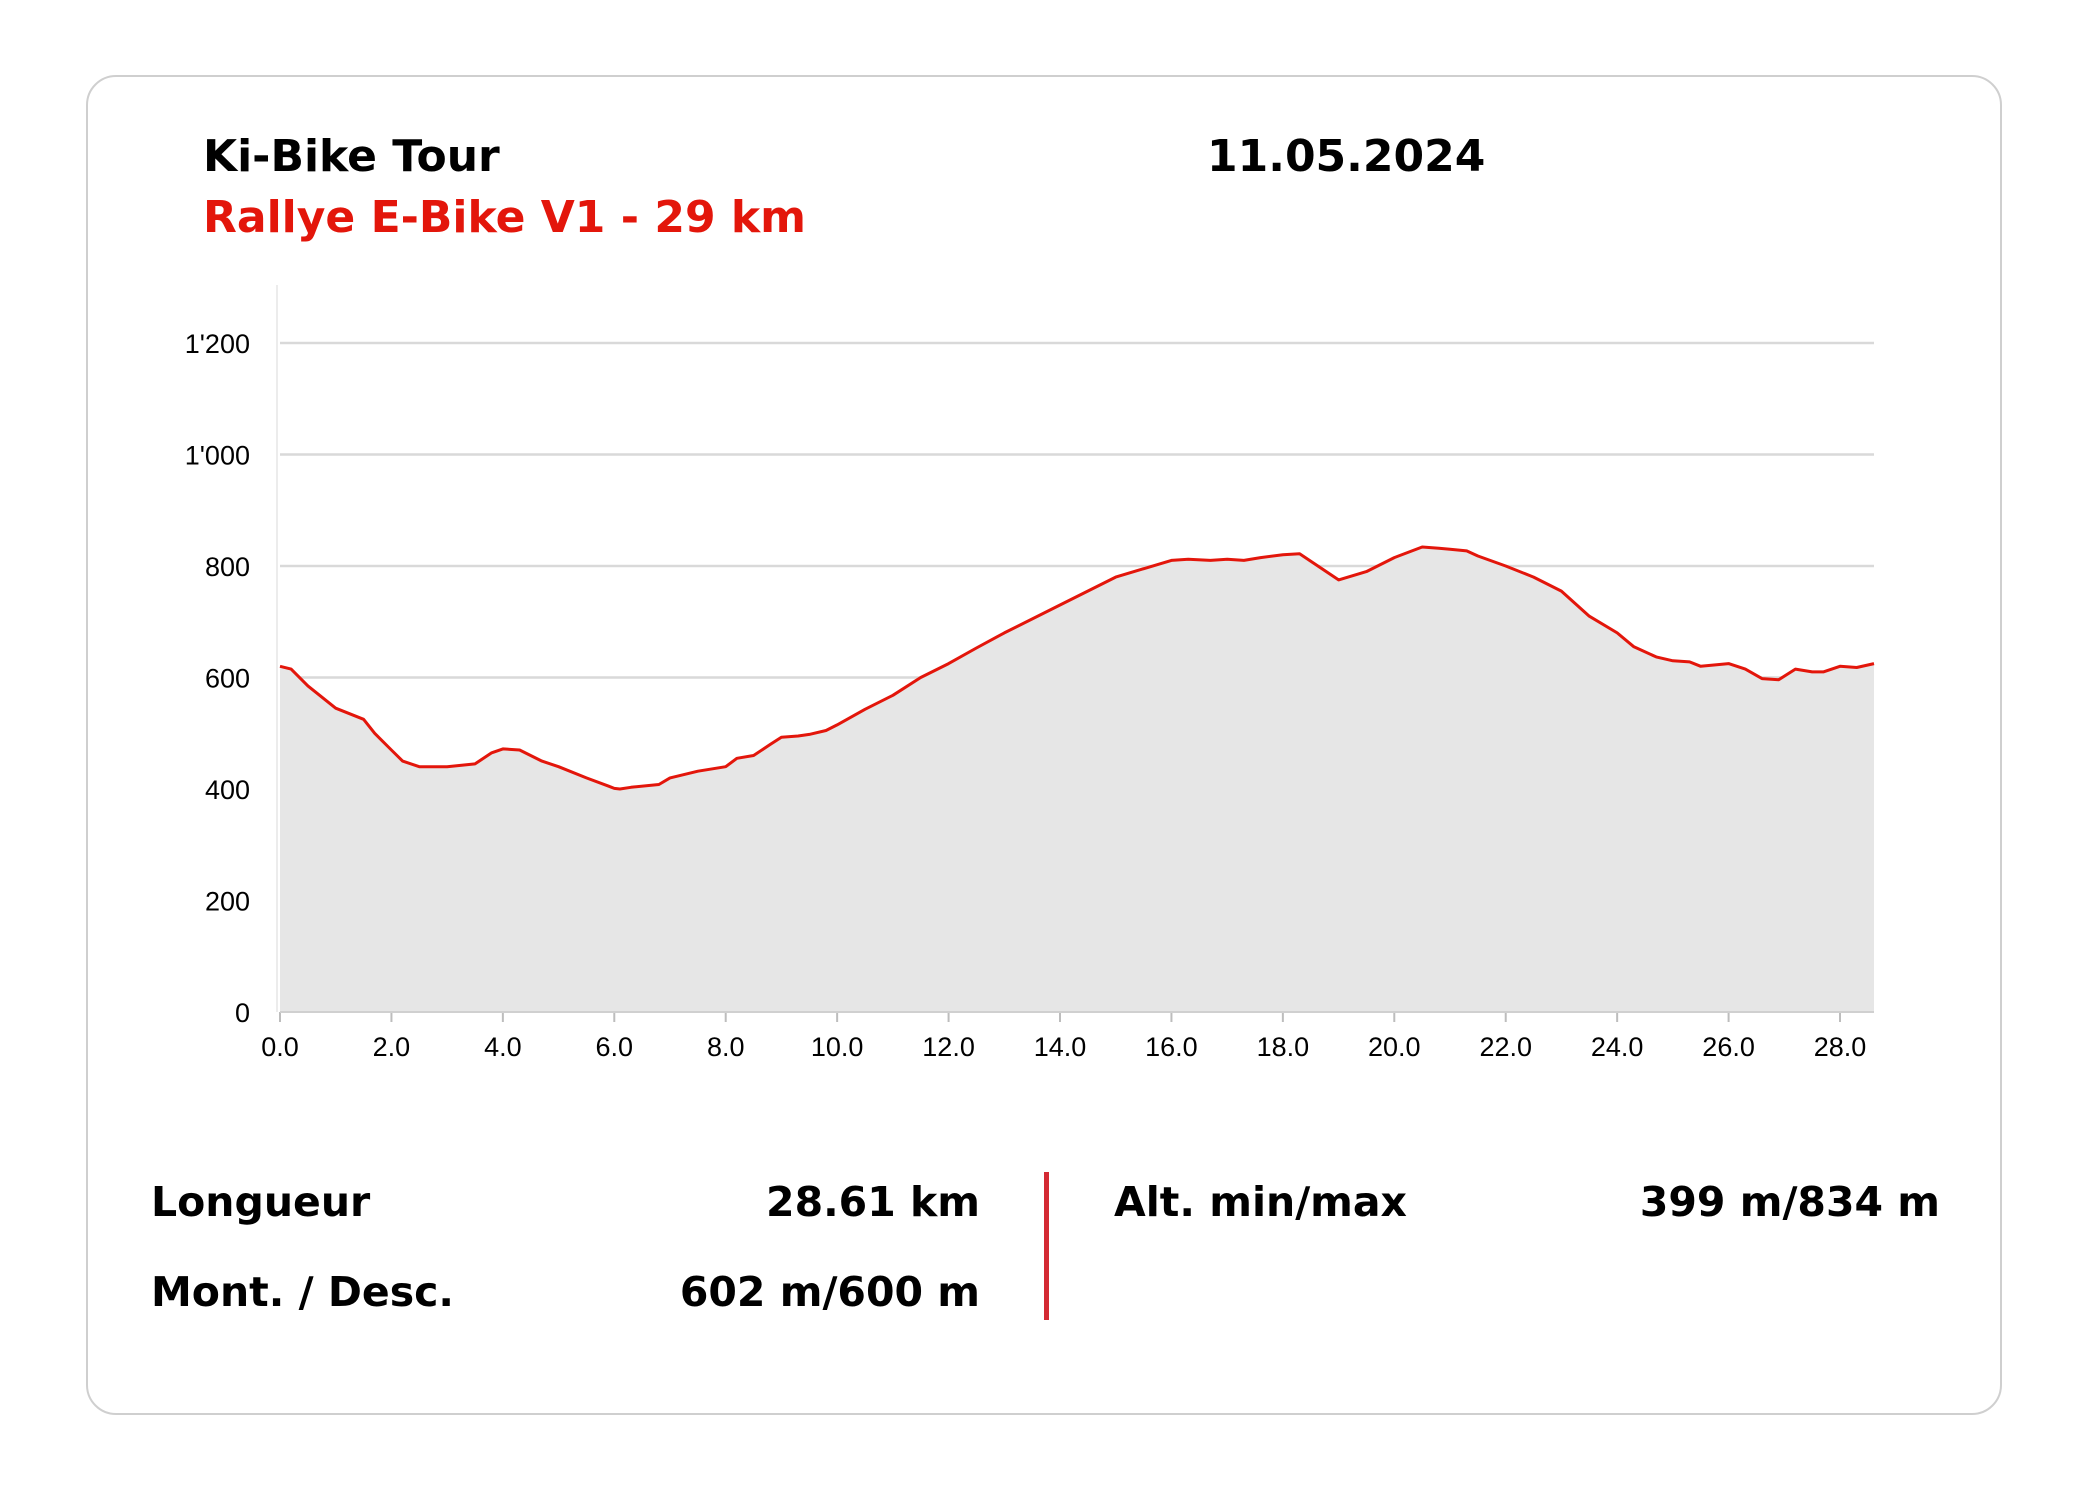 The width and height of the screenshot is (2083, 1486). What do you see at coordinates (948, 1047) in the screenshot?
I see `x-tick-label: 12.0` at bounding box center [948, 1047].